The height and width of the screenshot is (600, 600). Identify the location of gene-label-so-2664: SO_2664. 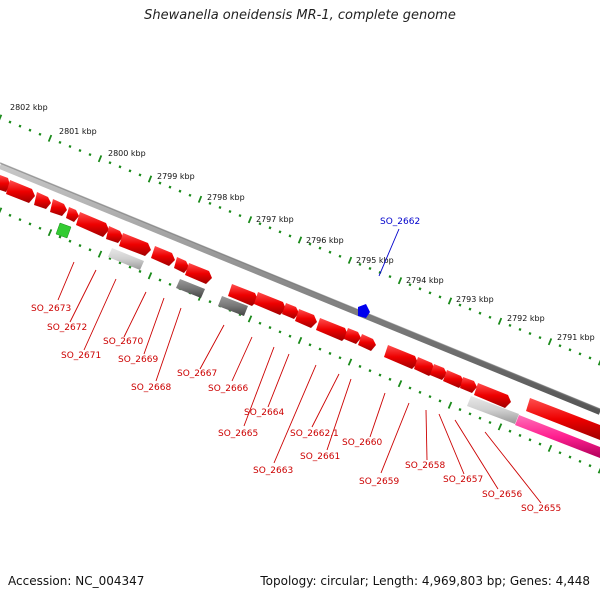
(264, 413).